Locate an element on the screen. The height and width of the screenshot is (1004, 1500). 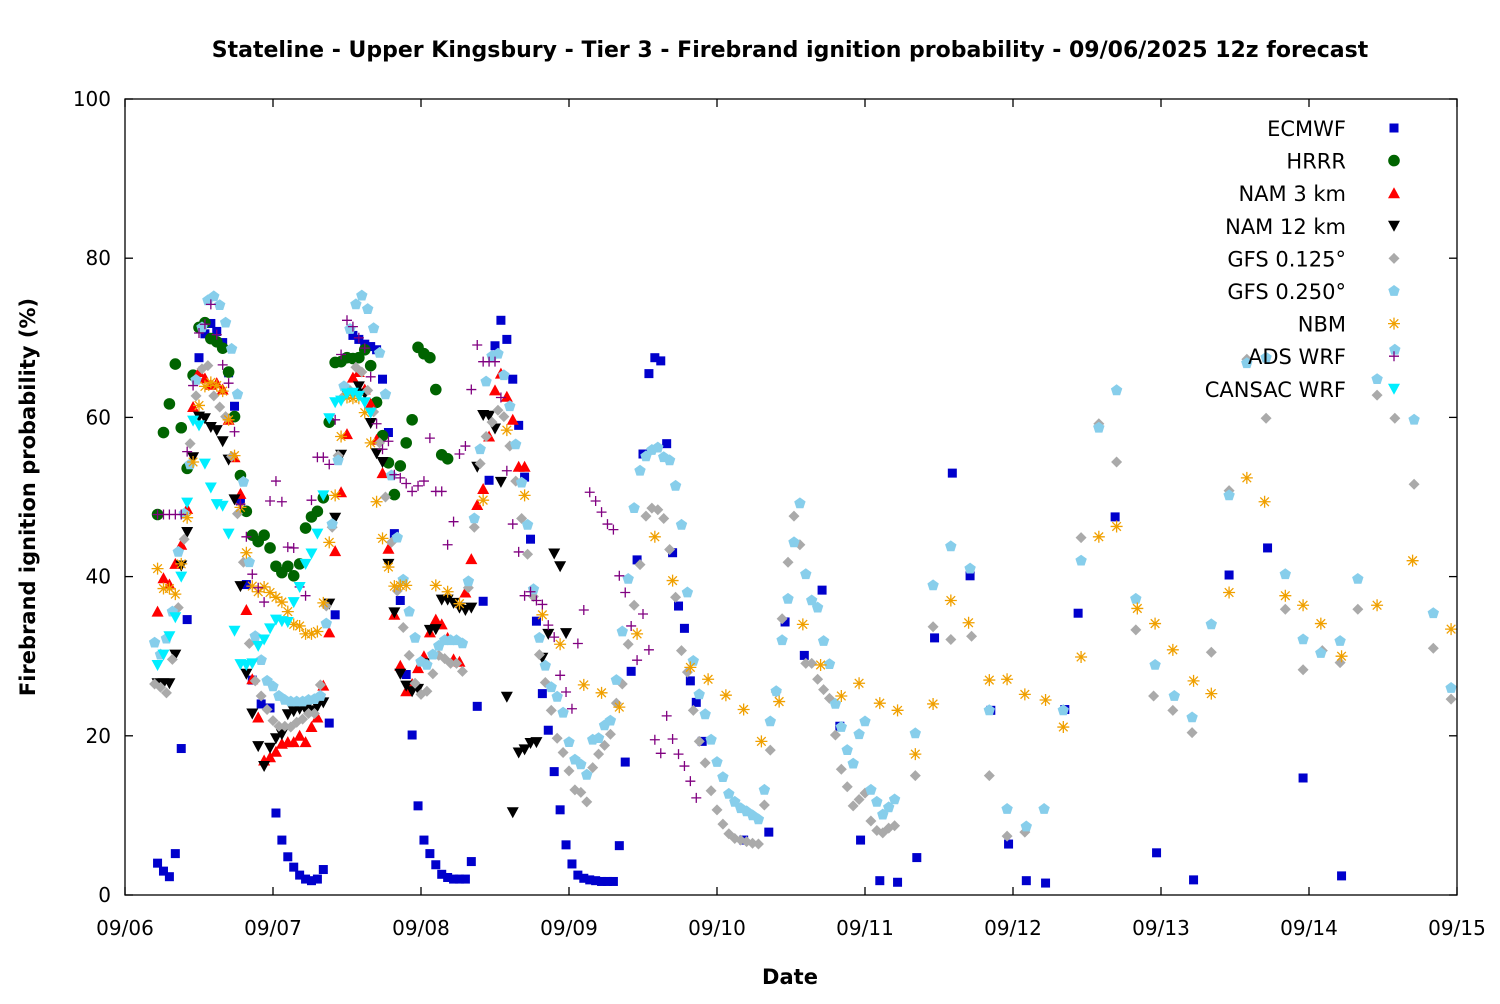
y-tick-label: 100 is located at coordinates (92, 99).